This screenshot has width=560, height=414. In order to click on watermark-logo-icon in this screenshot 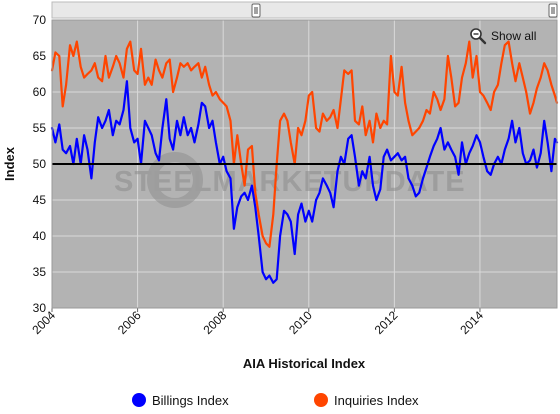, I will do `click(175, 180)`.